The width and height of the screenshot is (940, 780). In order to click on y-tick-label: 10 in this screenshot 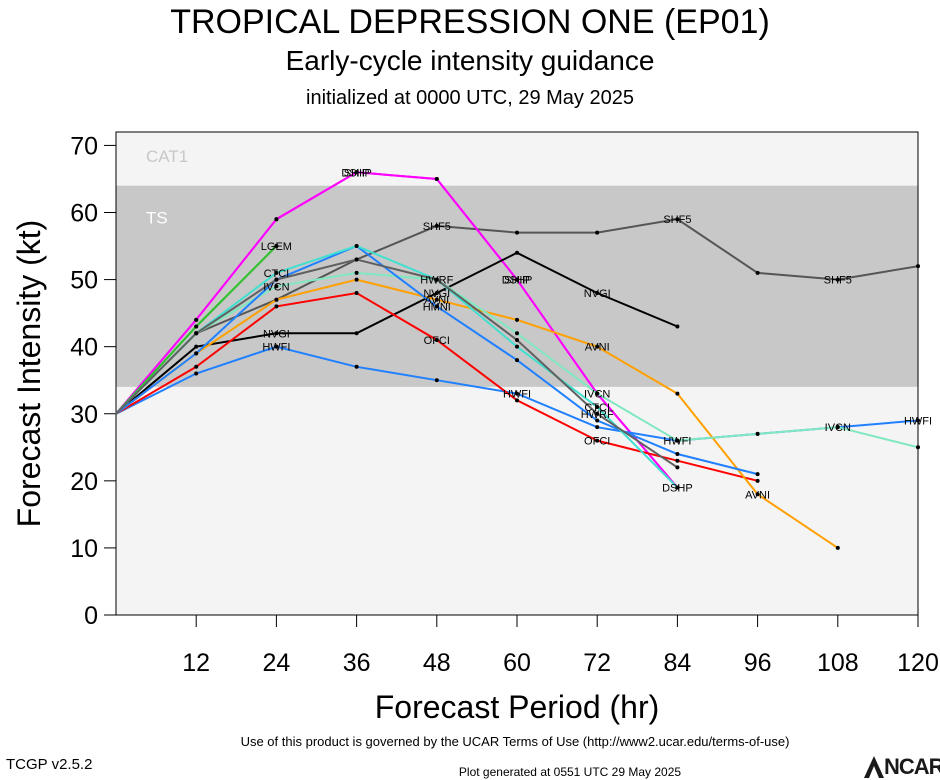, I will do `click(84, 549)`.